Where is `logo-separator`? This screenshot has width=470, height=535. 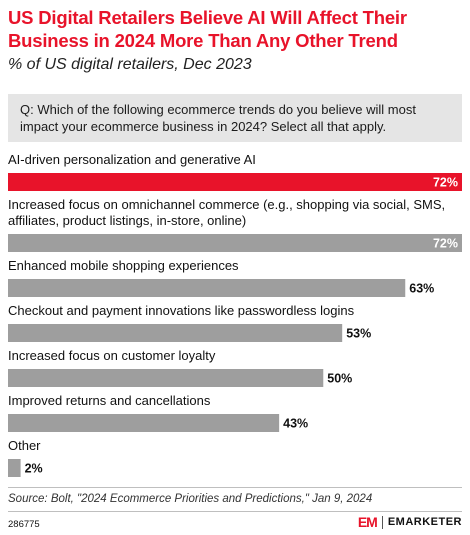 logo-separator is located at coordinates (382, 522).